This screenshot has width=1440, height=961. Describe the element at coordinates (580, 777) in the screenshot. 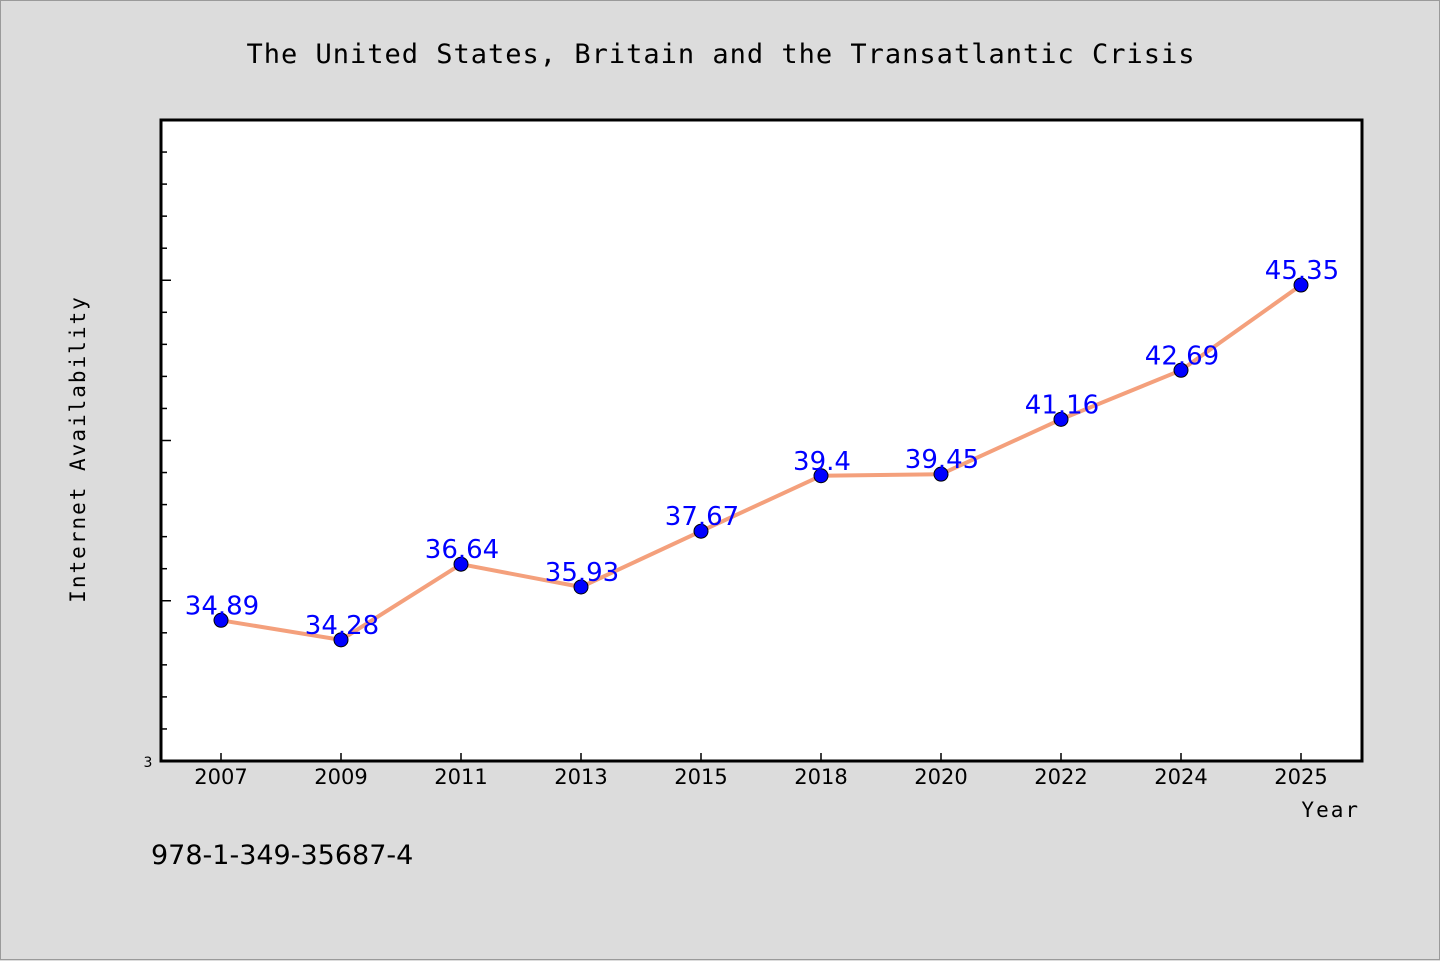

I see `x-tick-label: 2013` at that location.